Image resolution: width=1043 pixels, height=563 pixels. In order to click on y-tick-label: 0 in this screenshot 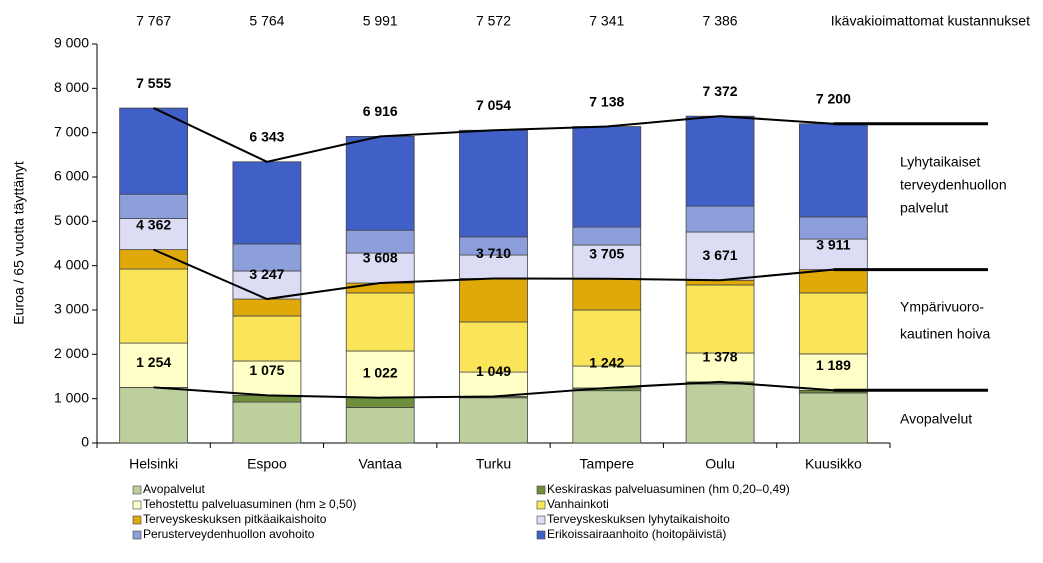, I will do `click(85, 442)`.